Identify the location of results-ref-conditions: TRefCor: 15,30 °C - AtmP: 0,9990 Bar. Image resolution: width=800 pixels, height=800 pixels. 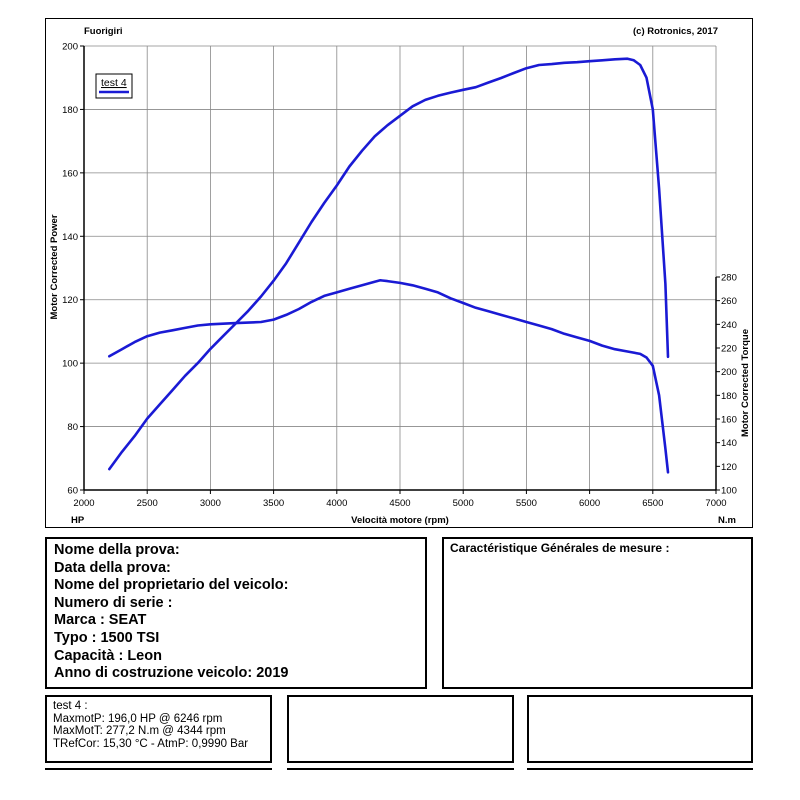
(151, 743).